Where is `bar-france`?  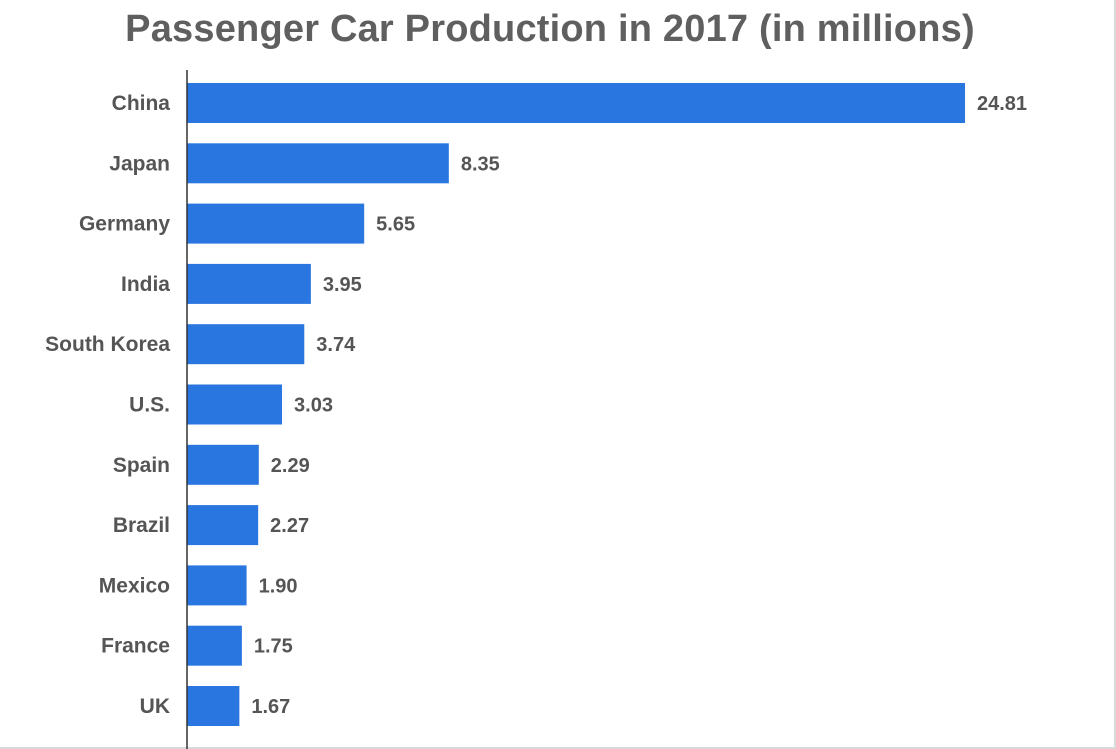 bar-france is located at coordinates (214, 645).